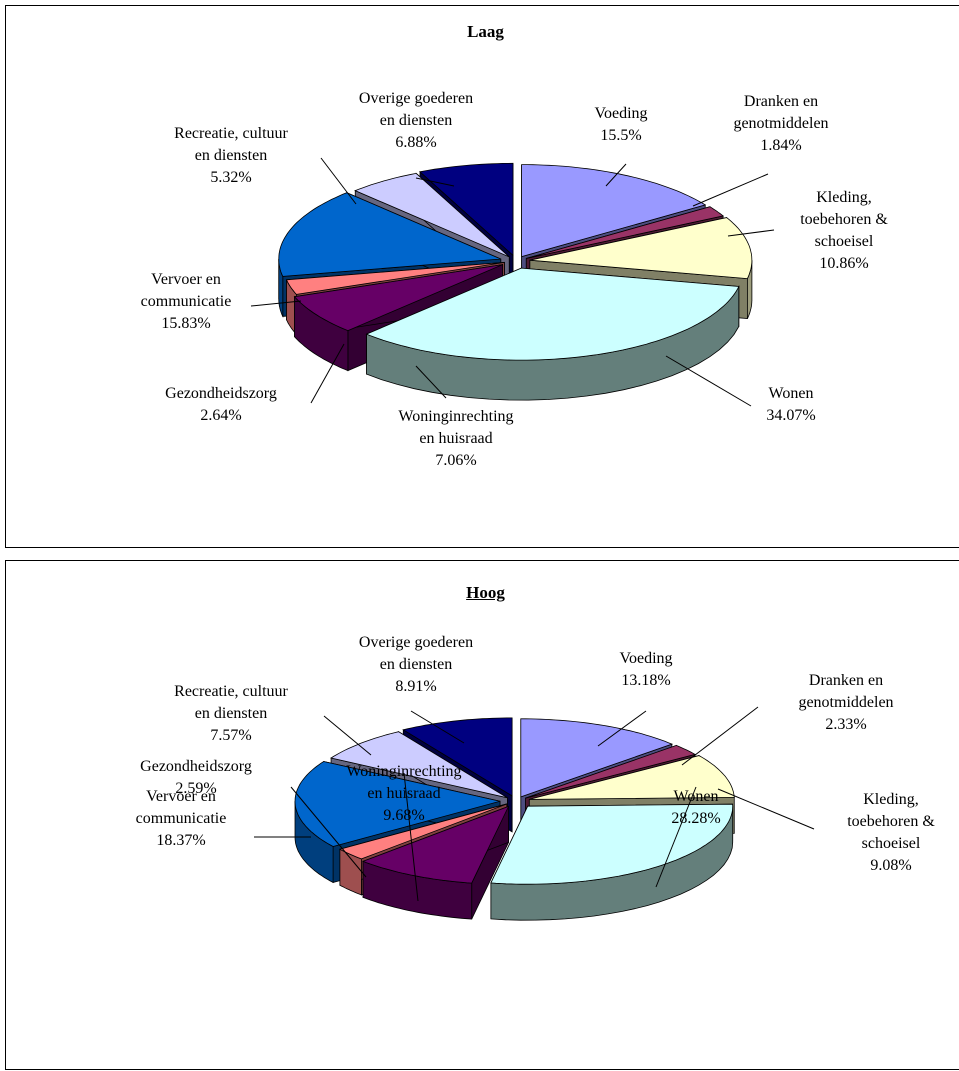 Image resolution: width=959 pixels, height=1071 pixels. I want to click on slice-label-dranken: Dranken en genotmiddelen 1.84%, so click(760, 150).